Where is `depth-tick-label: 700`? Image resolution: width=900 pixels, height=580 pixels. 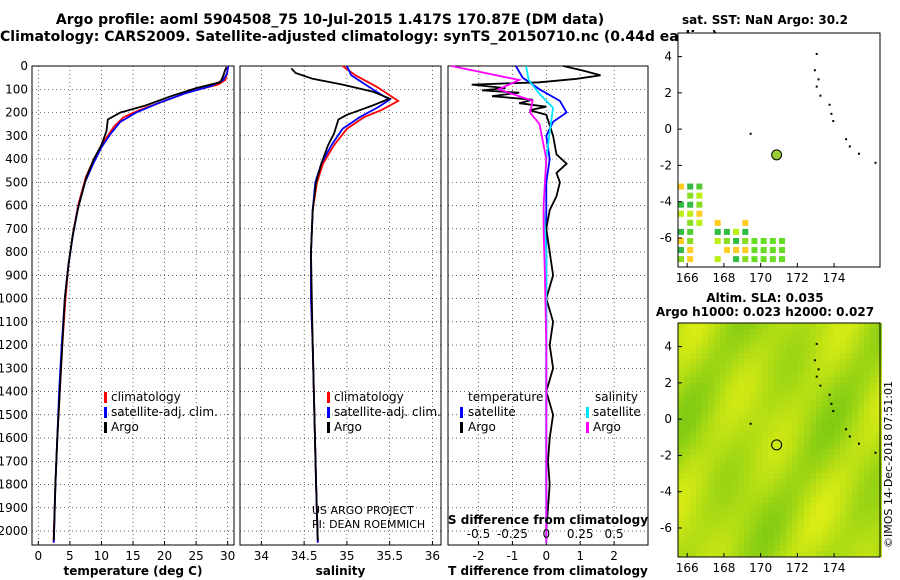
depth-tick-label: 700 is located at coordinates (16, 229).